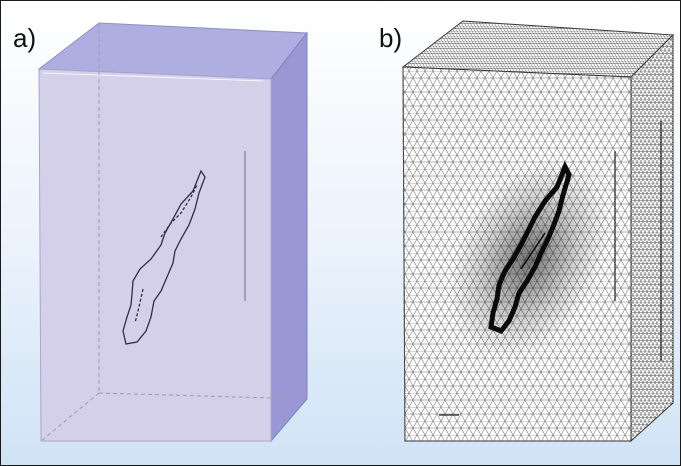 This screenshot has height=466, width=681. Describe the element at coordinates (70, 417) in the screenshot. I see `hidden-edge-back-left` at that location.